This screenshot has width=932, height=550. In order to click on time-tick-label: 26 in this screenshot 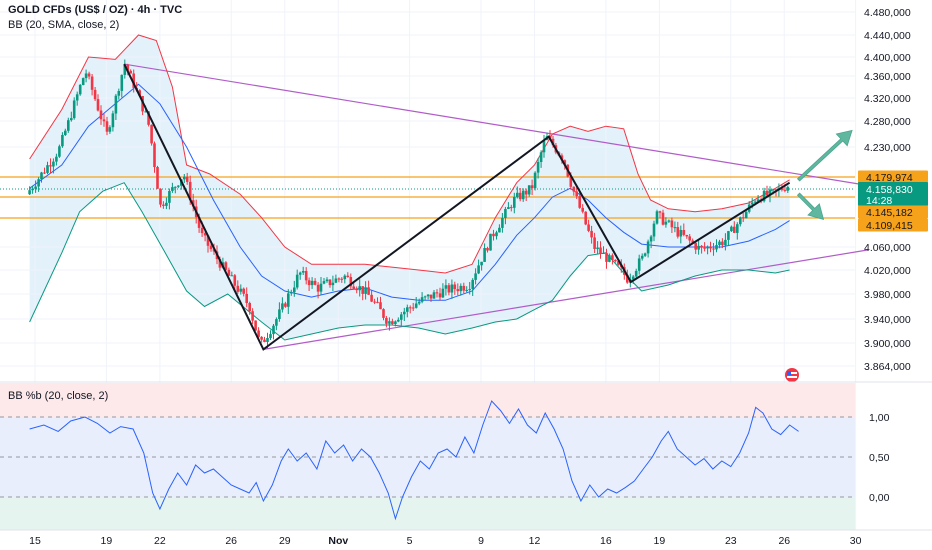, I will do `click(231, 541)`.